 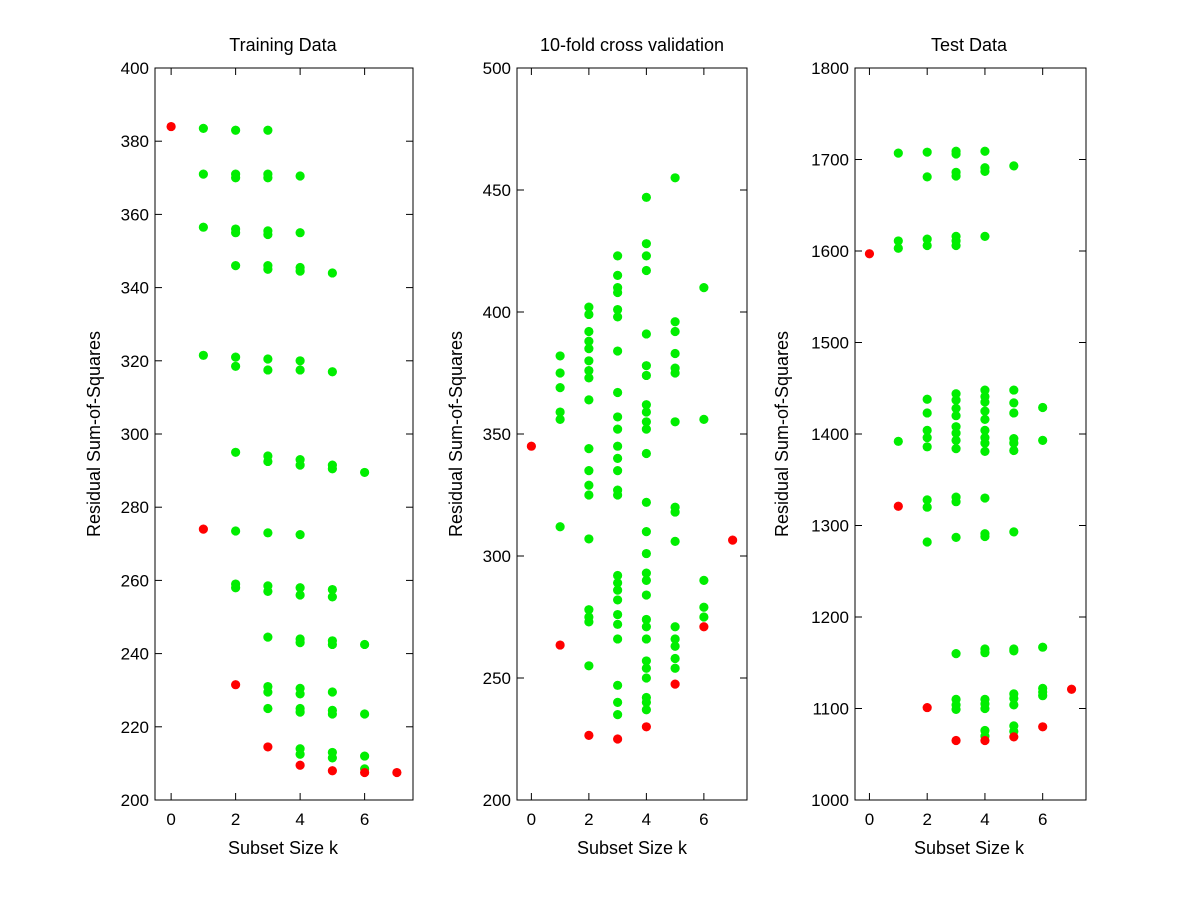 I want to click on y-tick-label: 1200, so click(x=830, y=617).